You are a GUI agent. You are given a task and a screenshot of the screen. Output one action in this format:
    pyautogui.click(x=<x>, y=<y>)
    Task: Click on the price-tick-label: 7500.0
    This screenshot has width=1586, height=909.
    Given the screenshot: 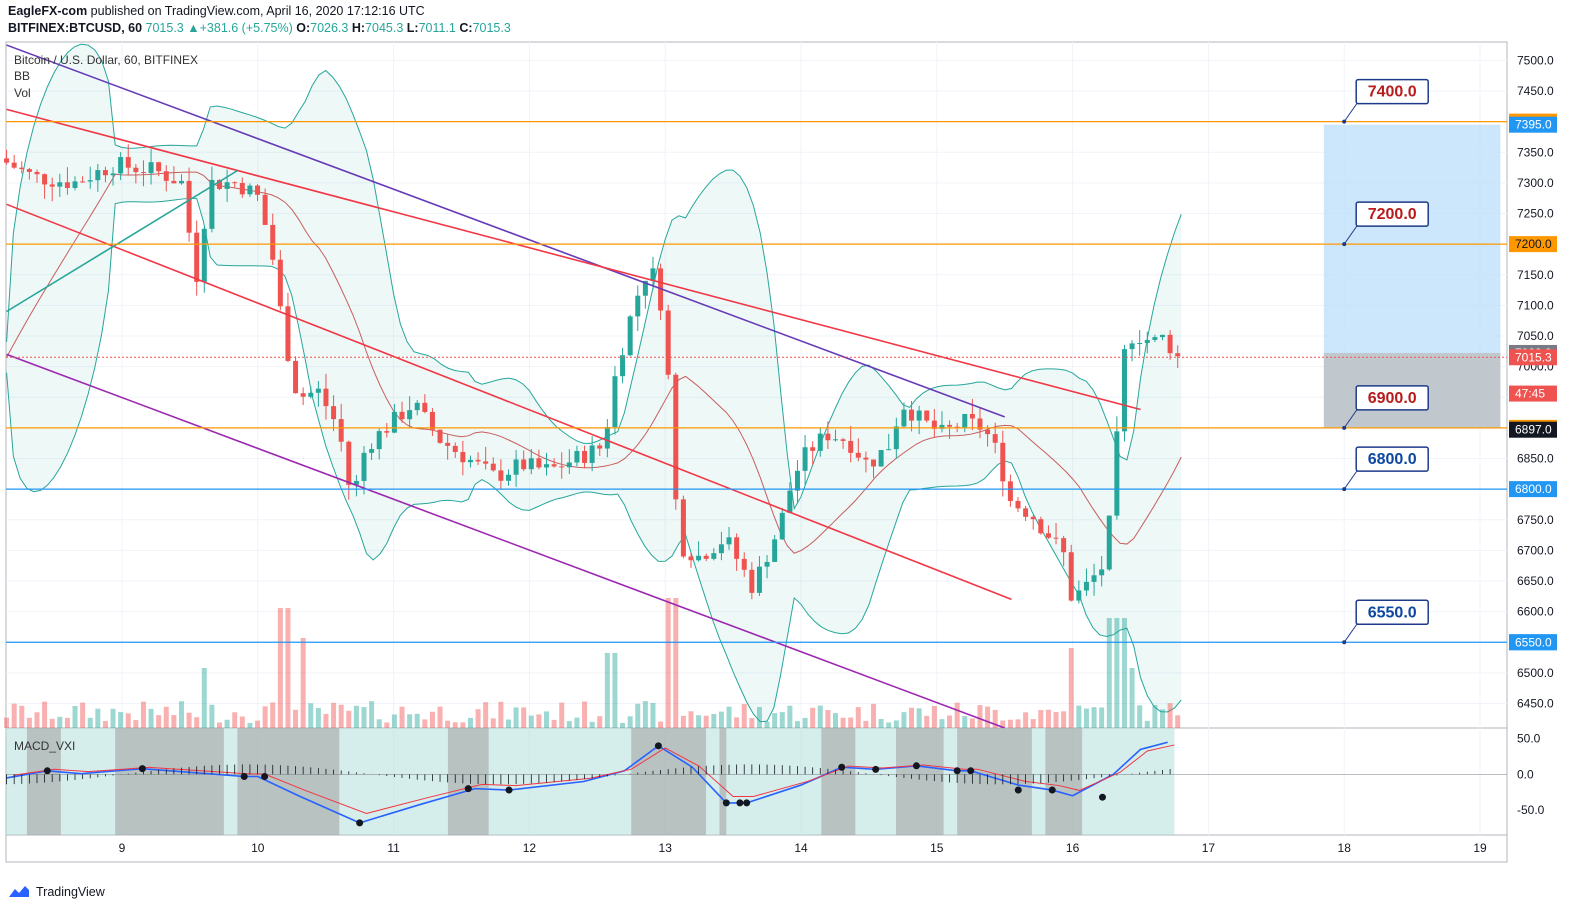 What is the action you would take?
    pyautogui.click(x=1535, y=60)
    